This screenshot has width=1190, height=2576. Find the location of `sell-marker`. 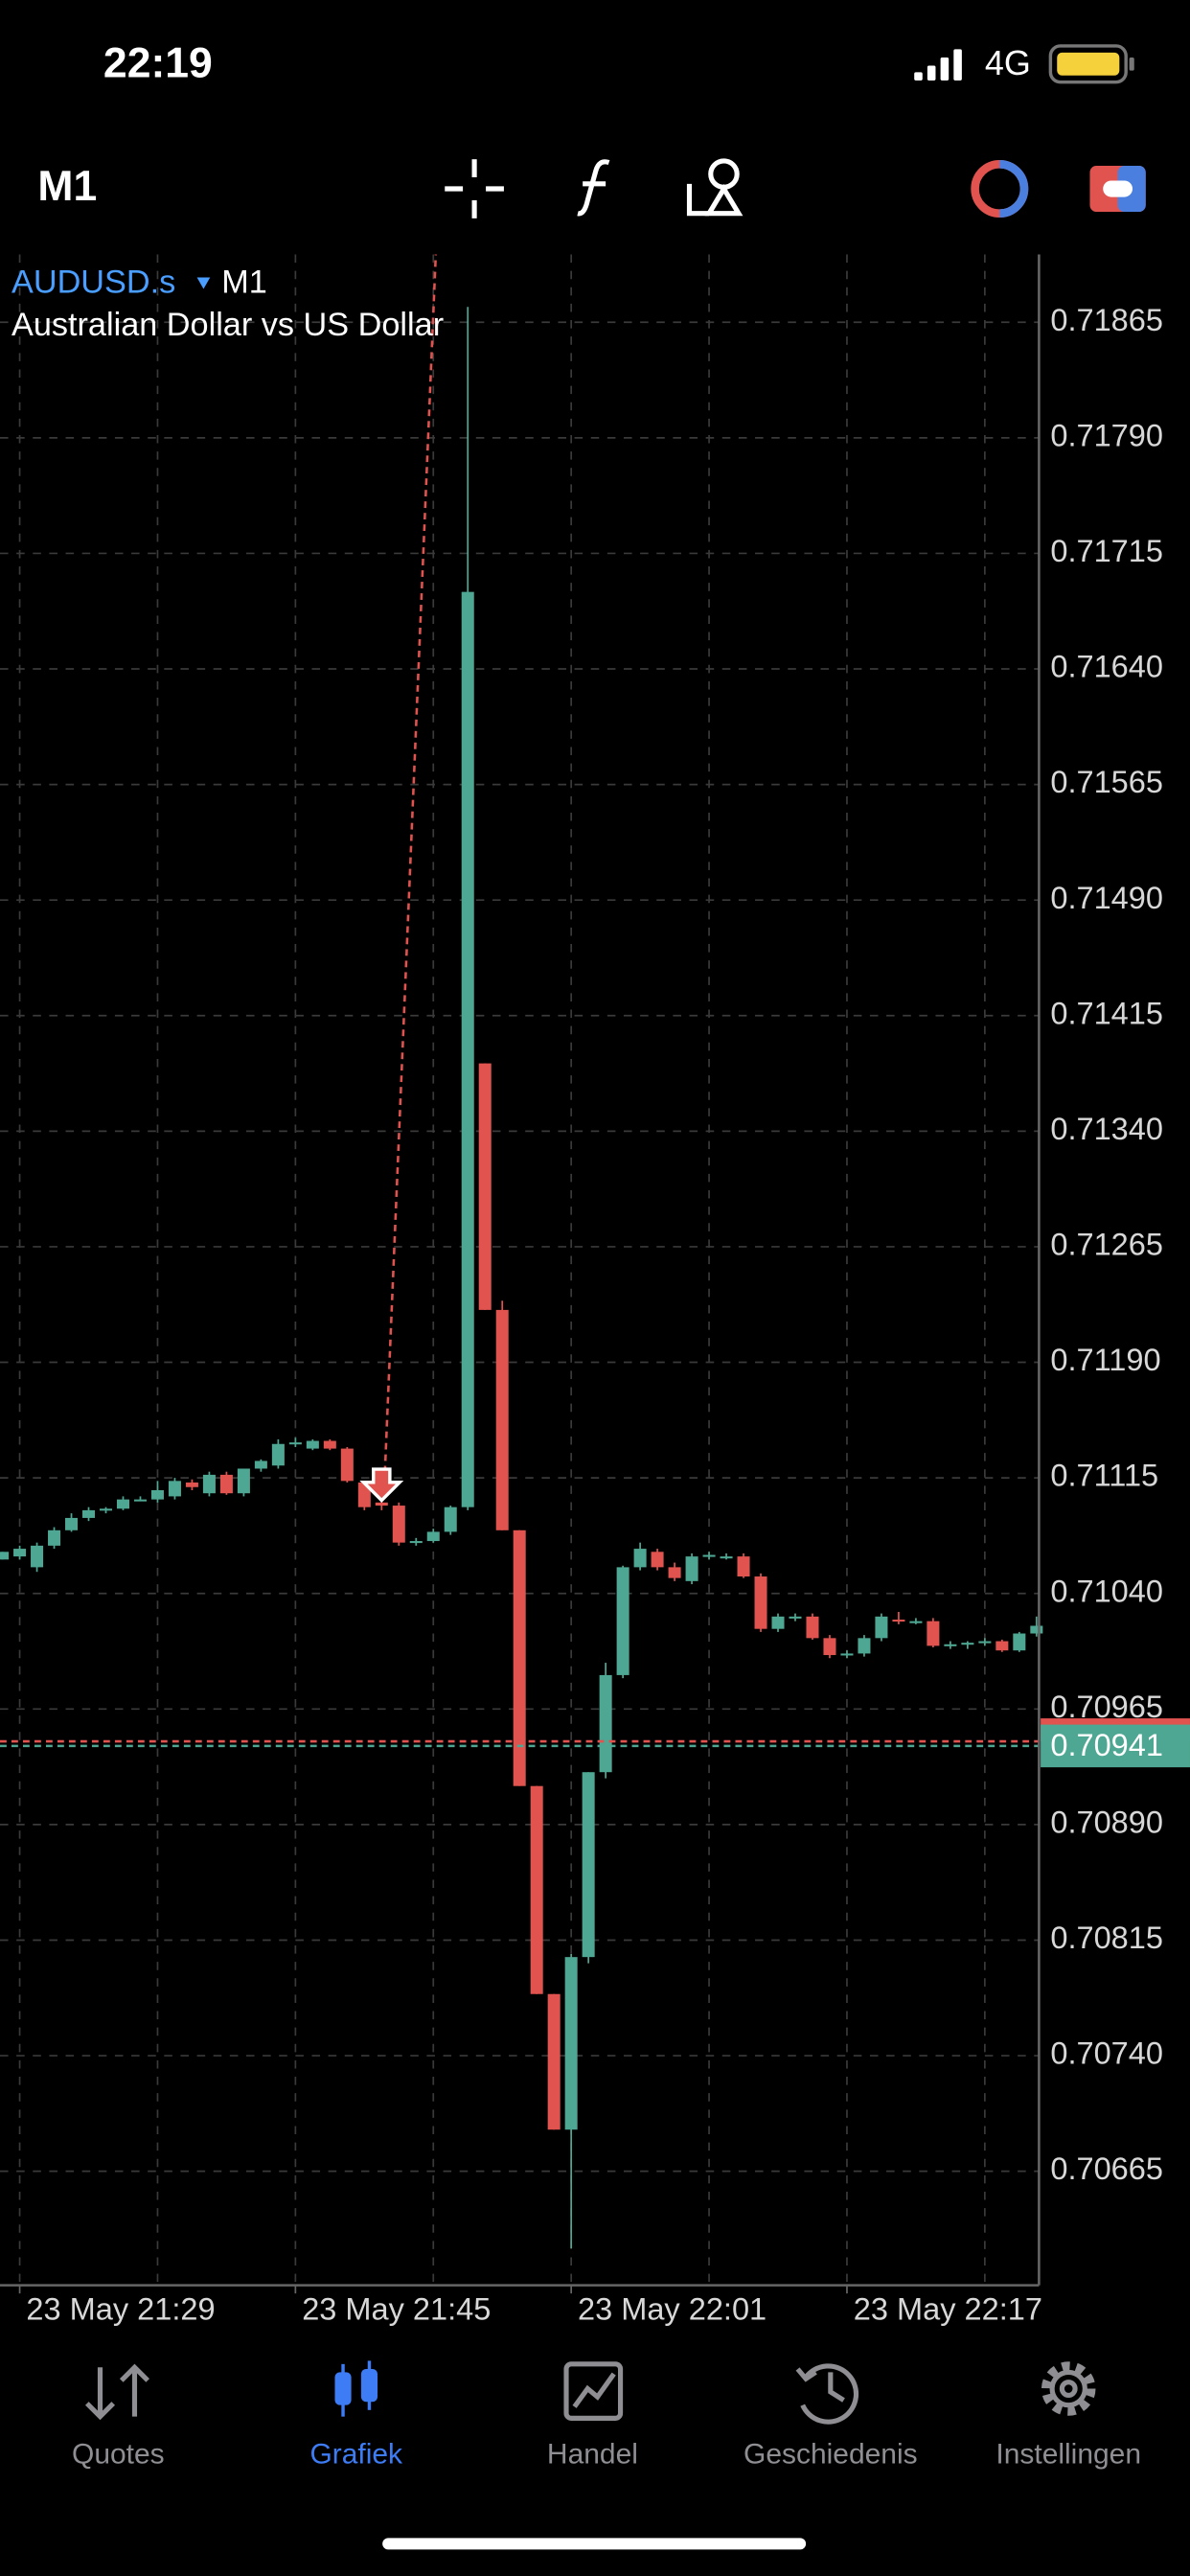

sell-marker is located at coordinates (382, 1485).